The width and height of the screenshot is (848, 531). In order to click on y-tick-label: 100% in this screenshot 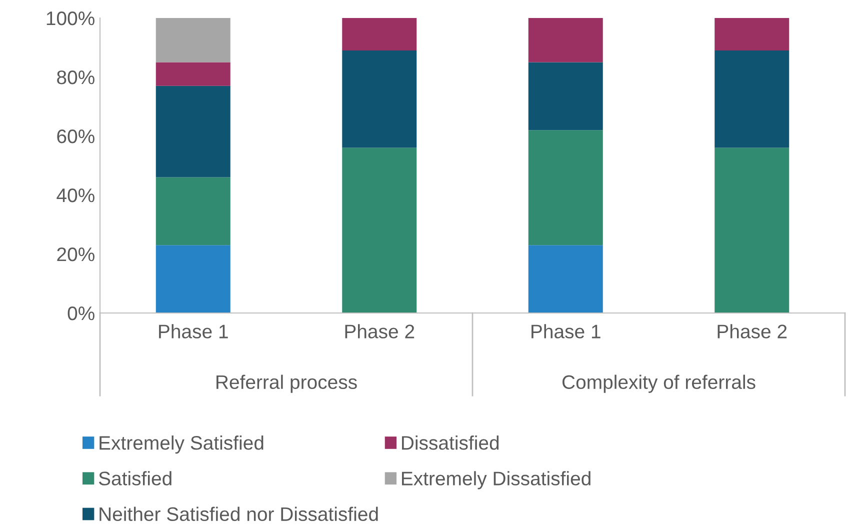, I will do `click(70, 18)`.